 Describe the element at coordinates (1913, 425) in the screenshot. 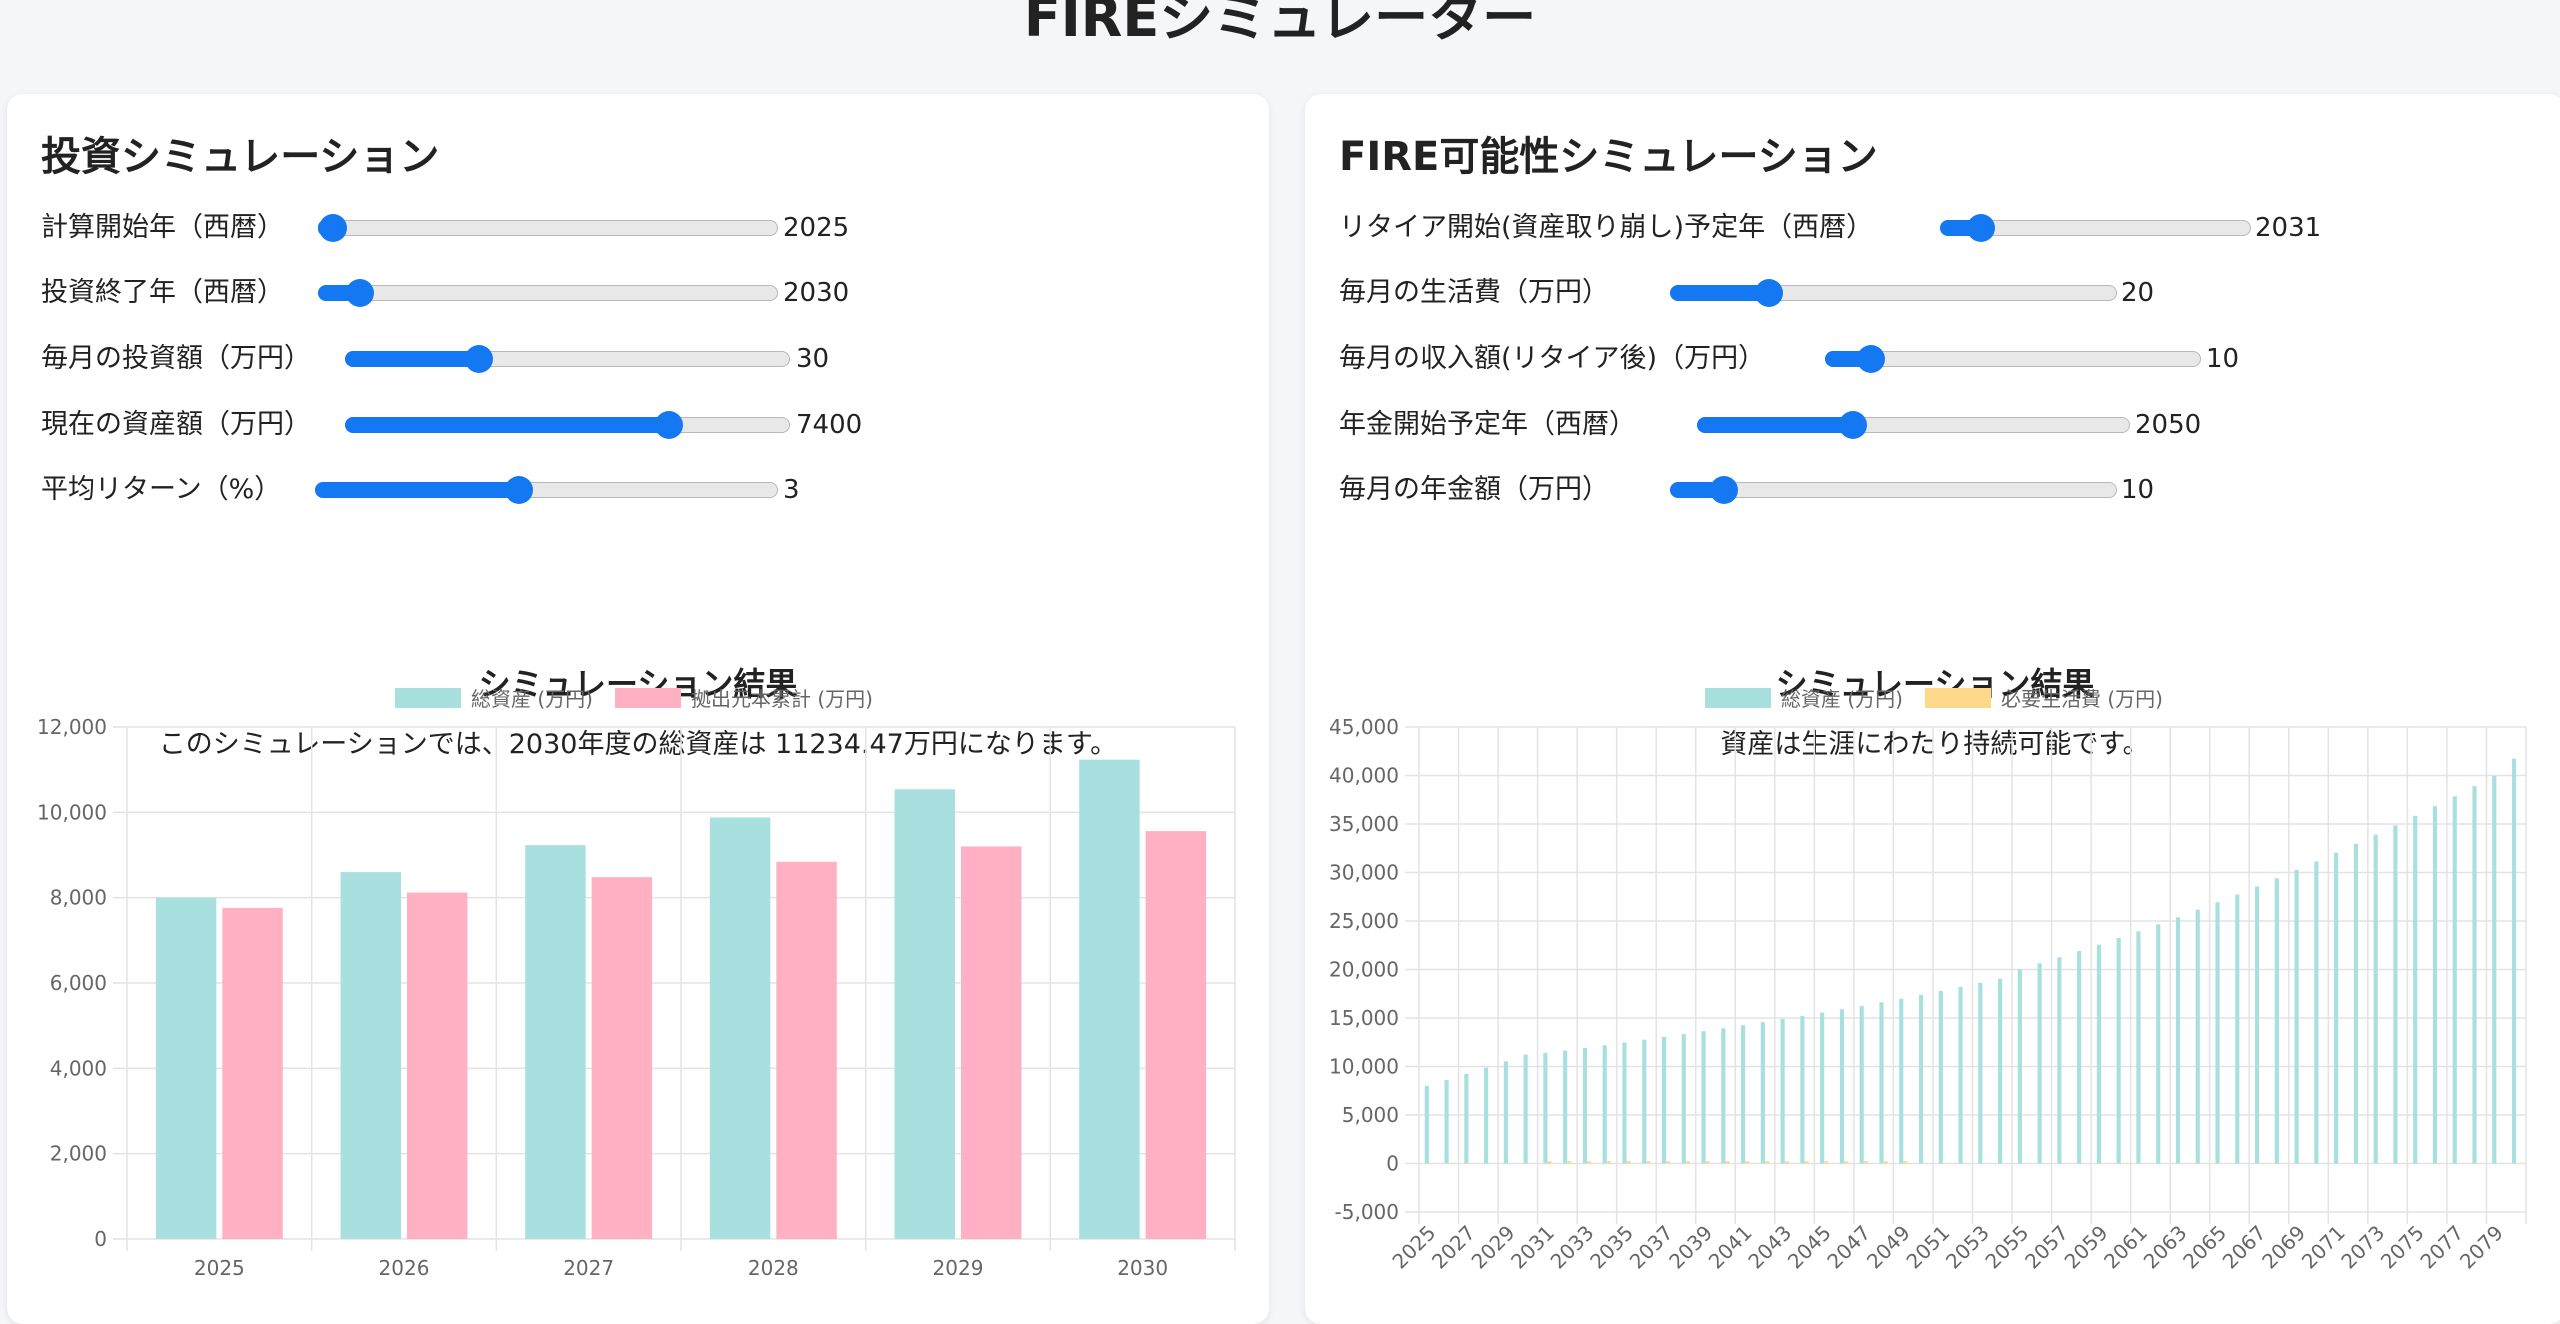

I see `pension-start-slider` at that location.